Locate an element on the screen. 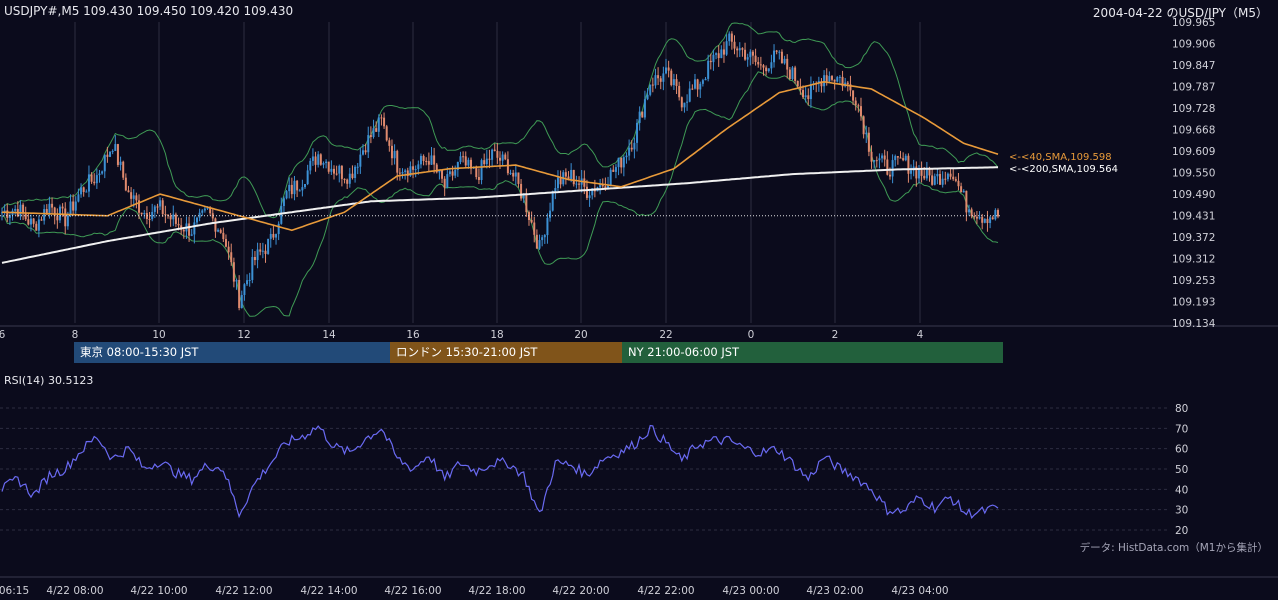  rsi-y-tick-label: 60 is located at coordinates (1181, 450).